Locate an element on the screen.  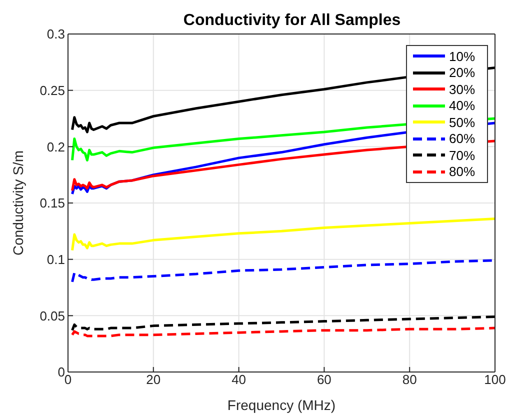
y-tick-label: 0.15 is located at coordinates (52, 203).